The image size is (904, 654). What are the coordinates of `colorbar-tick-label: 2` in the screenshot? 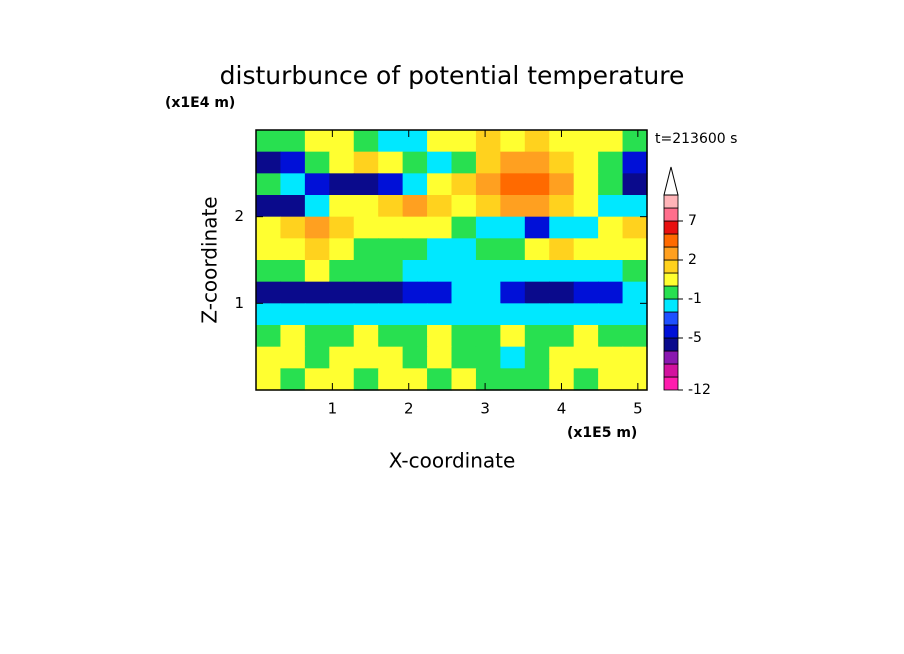 It's located at (692, 260).